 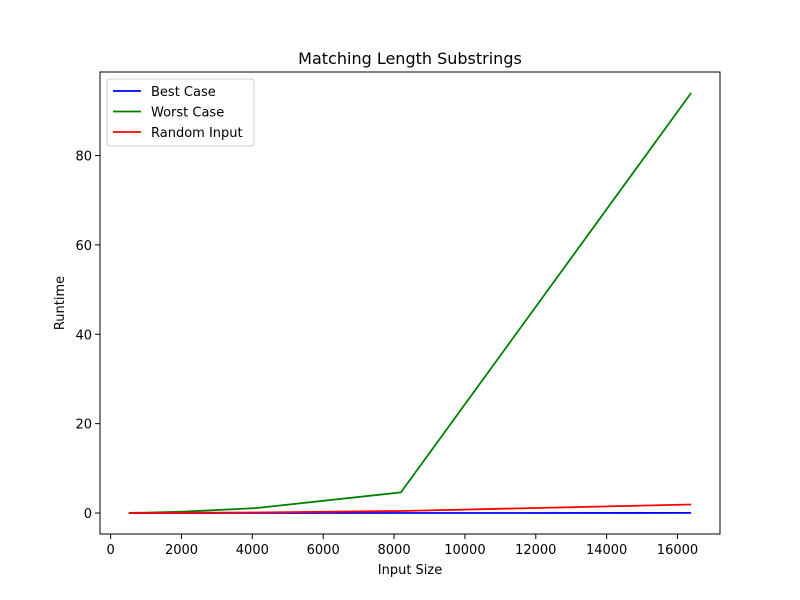 I want to click on legend-box, so click(x=180, y=112).